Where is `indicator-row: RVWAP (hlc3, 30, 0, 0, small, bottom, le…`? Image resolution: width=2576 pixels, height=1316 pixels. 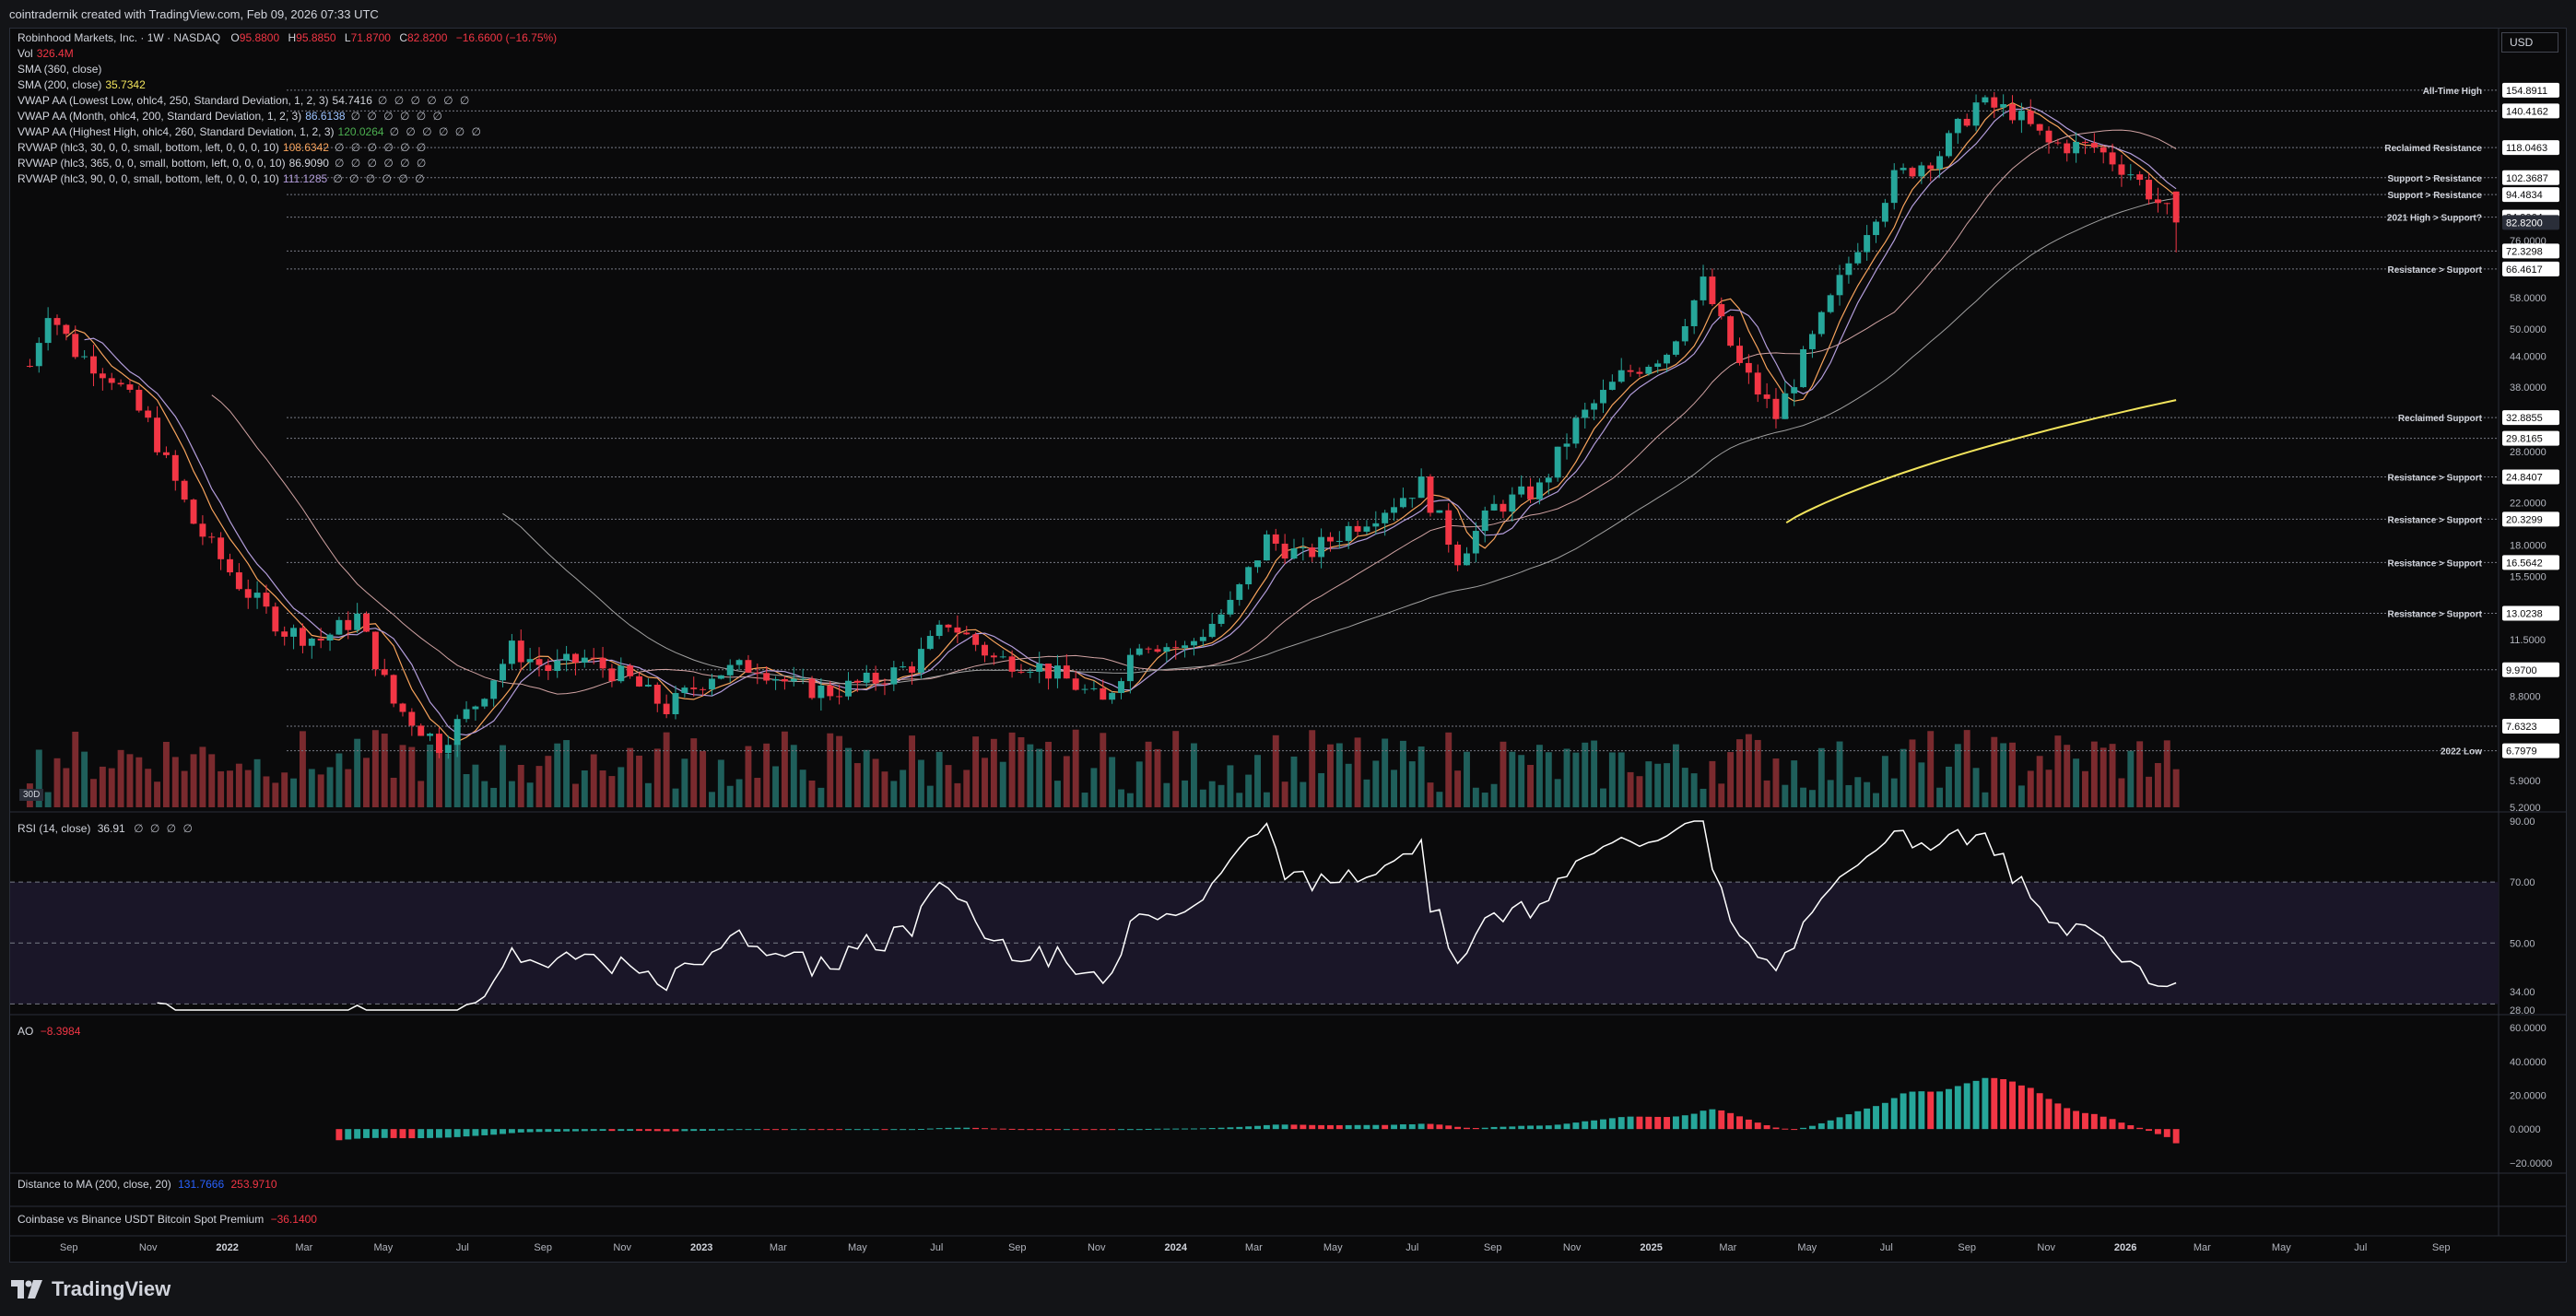 indicator-row: RVWAP (hlc3, 30, 0, 0, small, bottom, le… is located at coordinates (288, 148).